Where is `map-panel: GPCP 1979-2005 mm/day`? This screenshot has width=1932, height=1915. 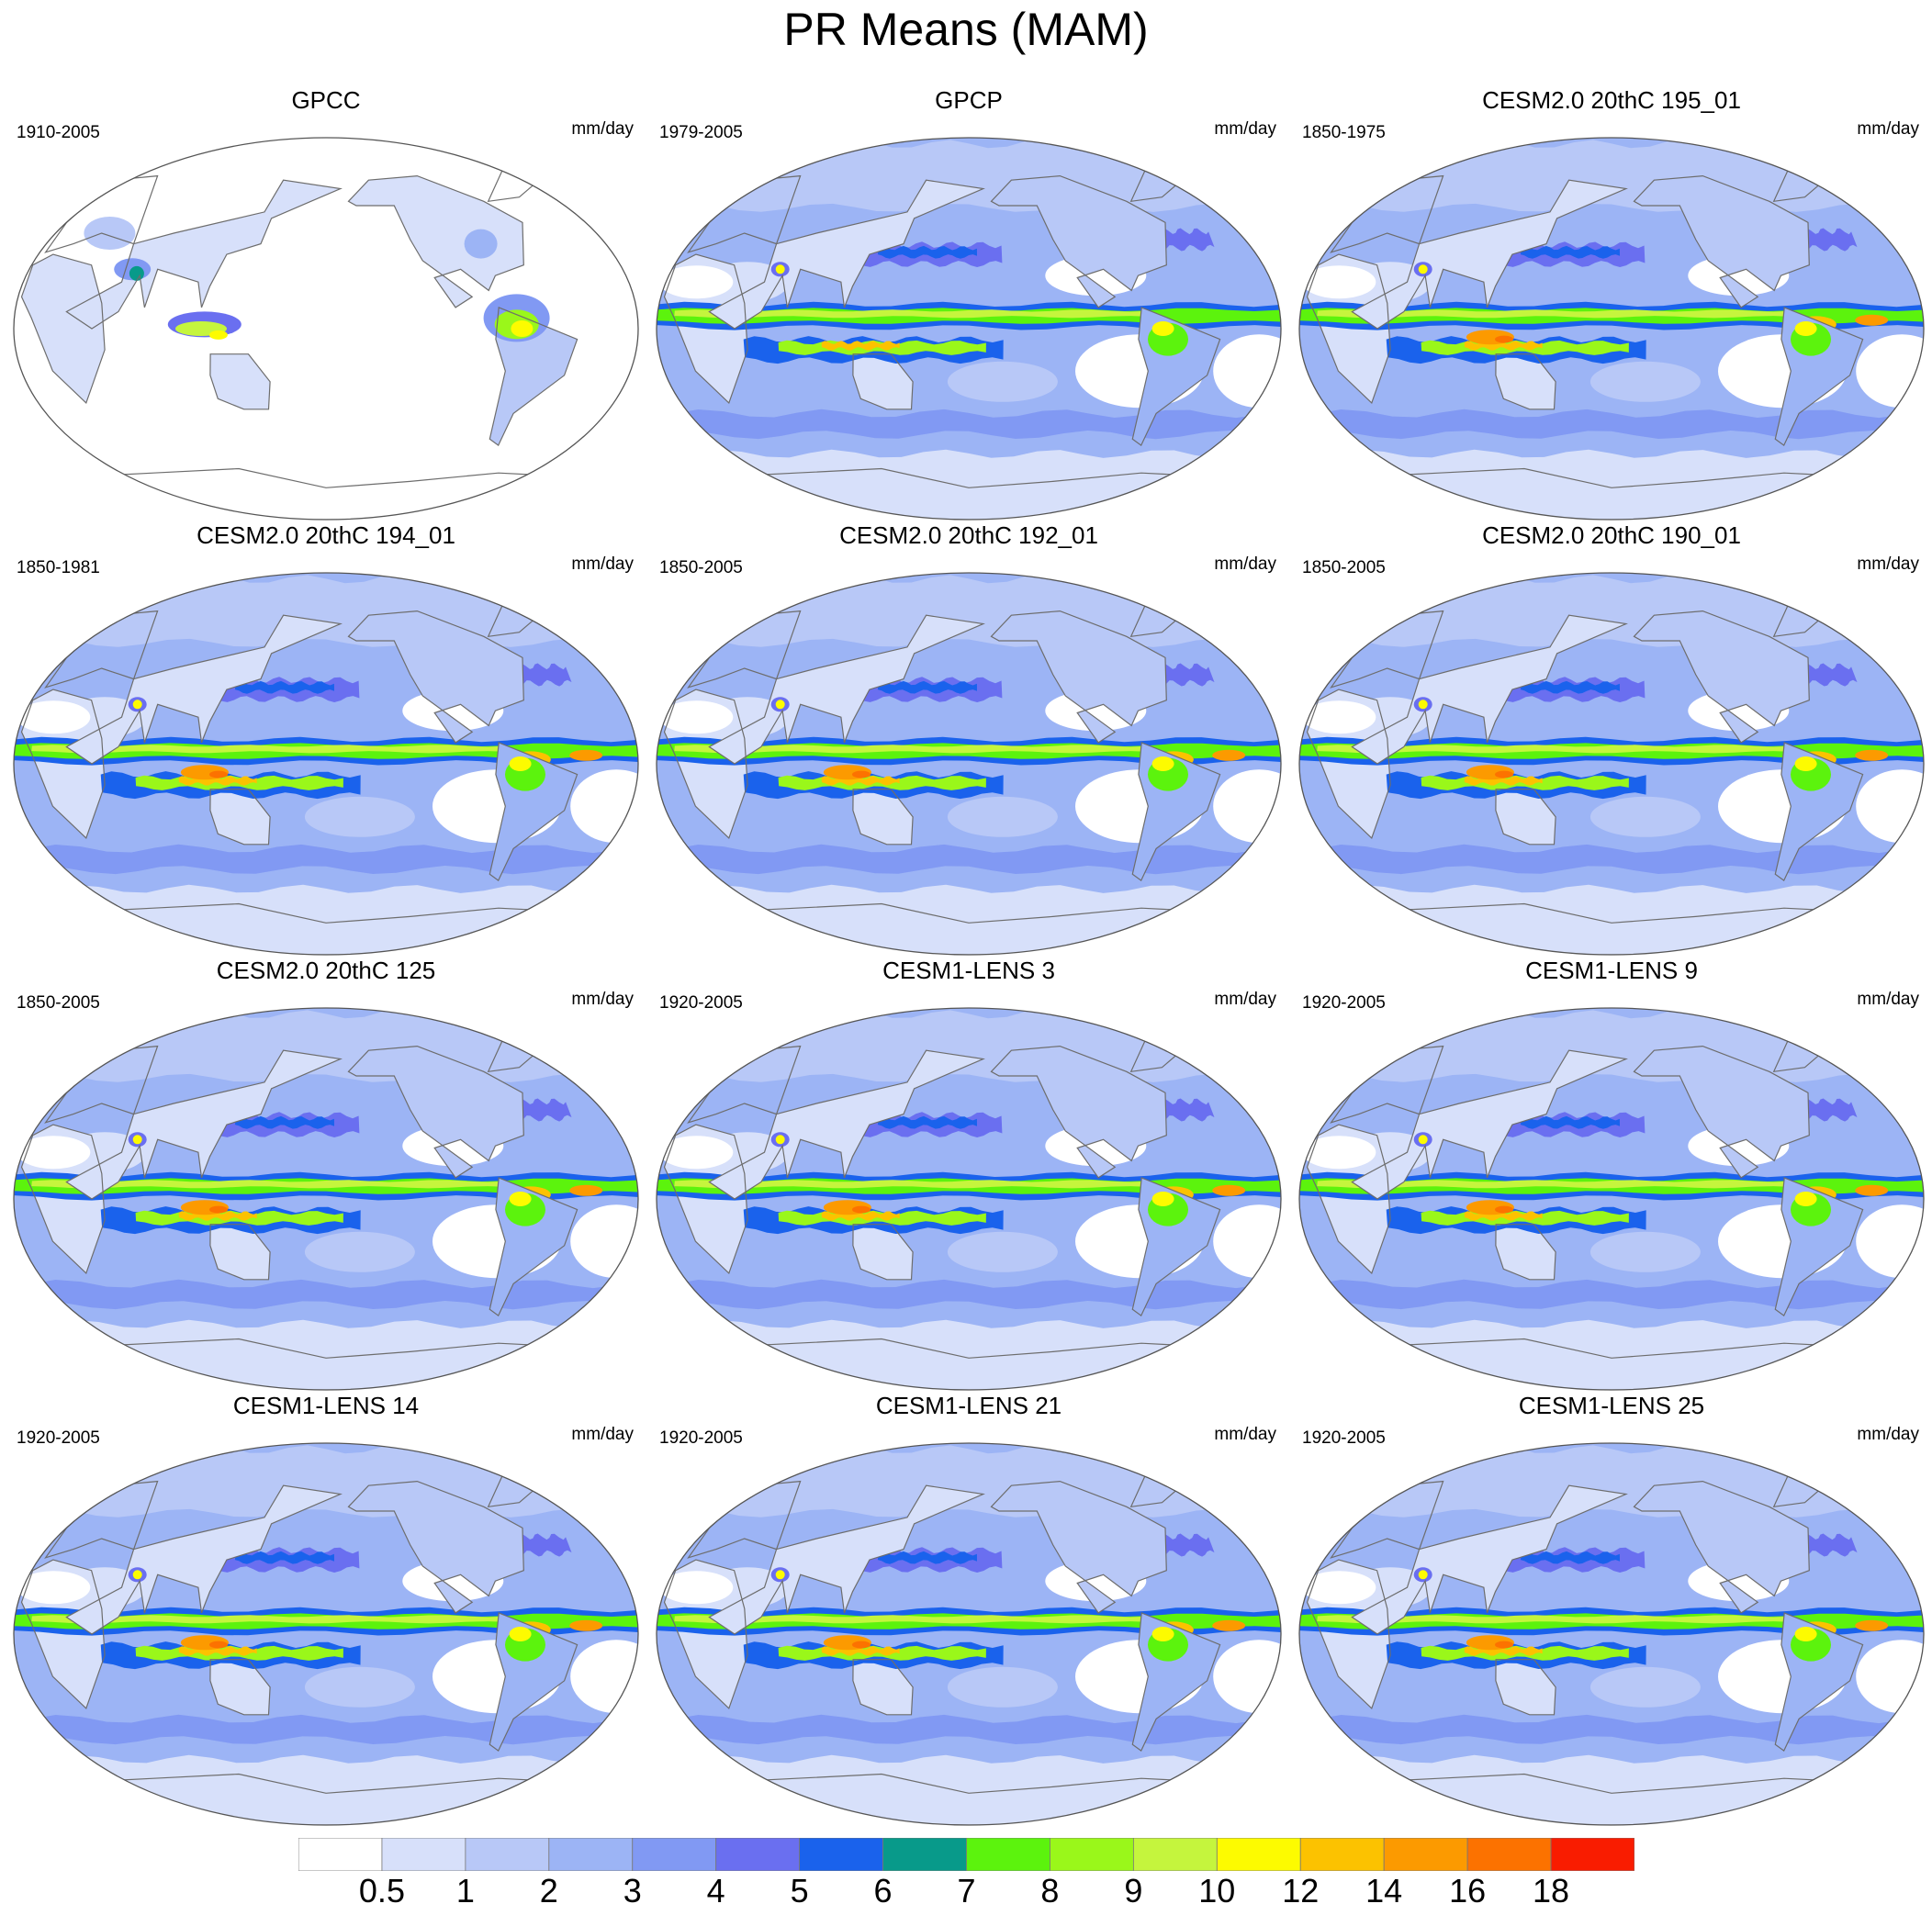
map-panel: GPCP 1979-2005 mm/day is located at coordinates (968, 303).